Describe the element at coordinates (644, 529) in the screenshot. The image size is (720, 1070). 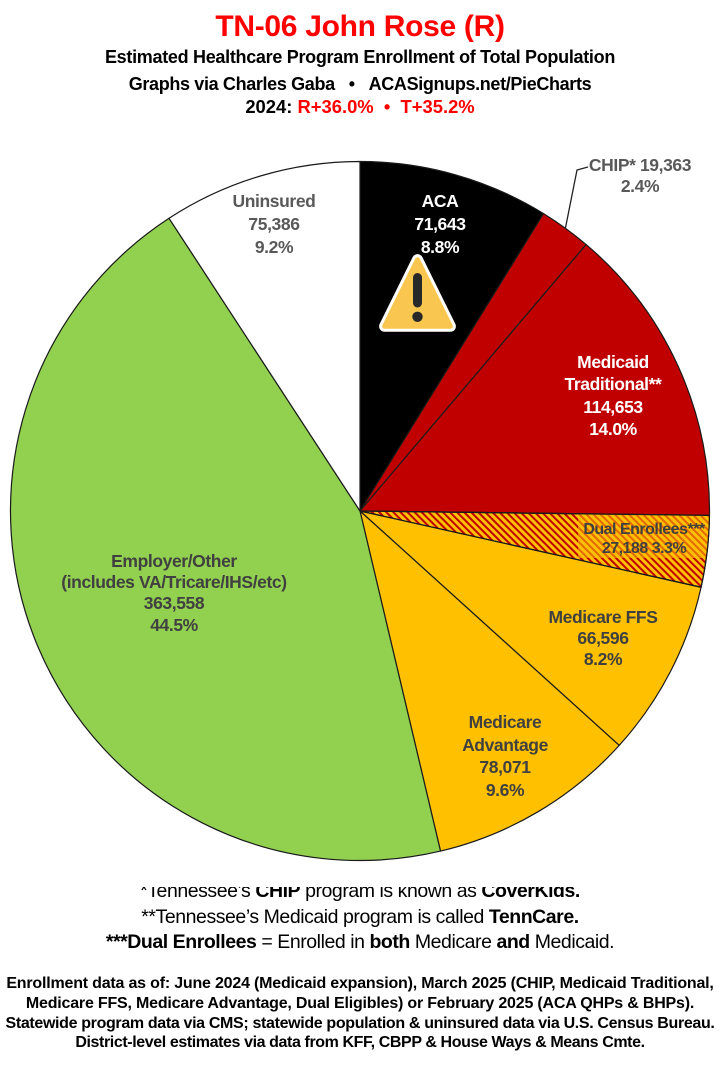
I see `svg-text: Dual Enrollees***` at that location.